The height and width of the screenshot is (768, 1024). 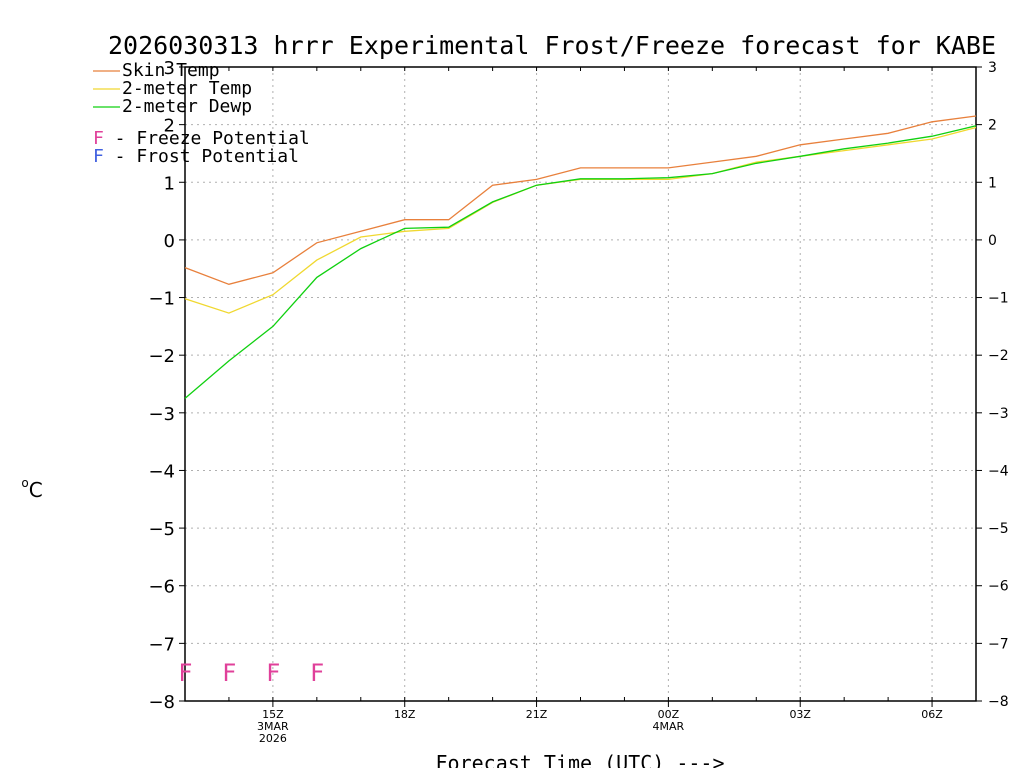 What do you see at coordinates (669, 726) in the screenshot?
I see `x-tick-label: 4MAR` at bounding box center [669, 726].